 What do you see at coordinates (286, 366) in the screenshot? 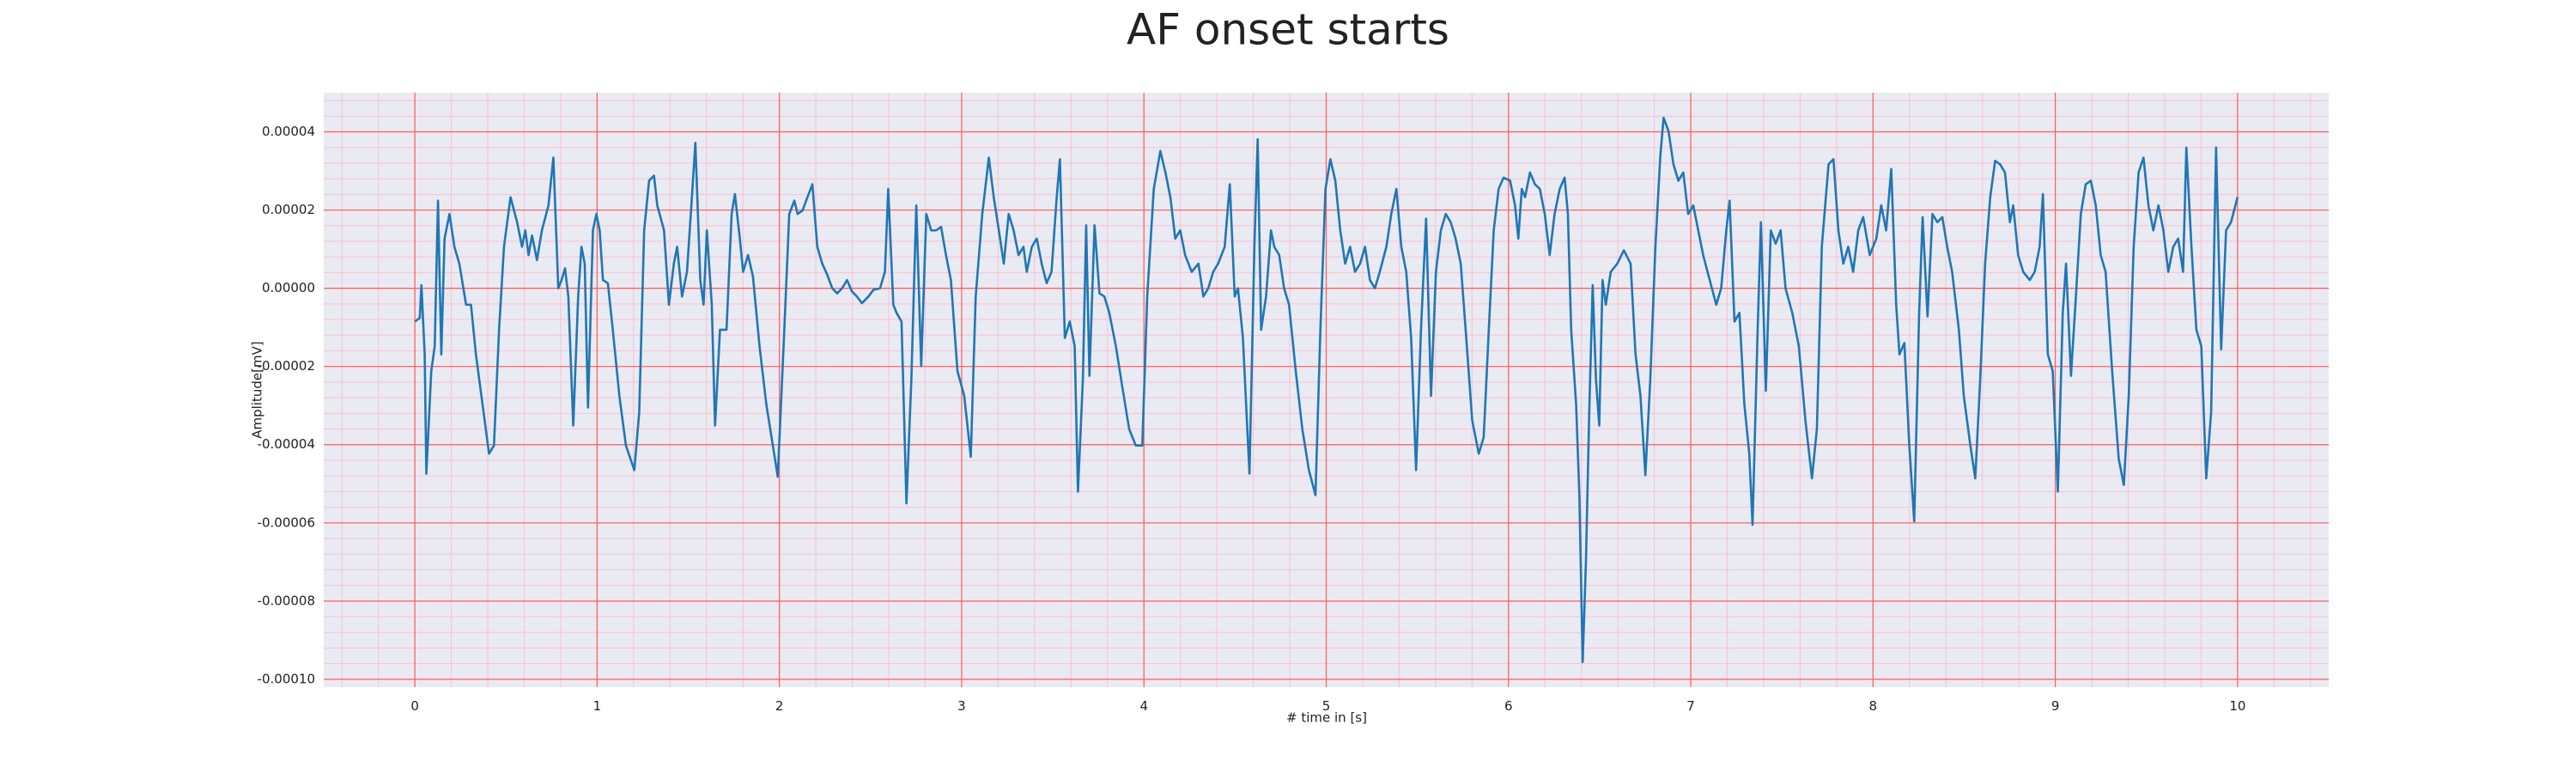
I see `y-tick-label: -0.00002` at bounding box center [286, 366].